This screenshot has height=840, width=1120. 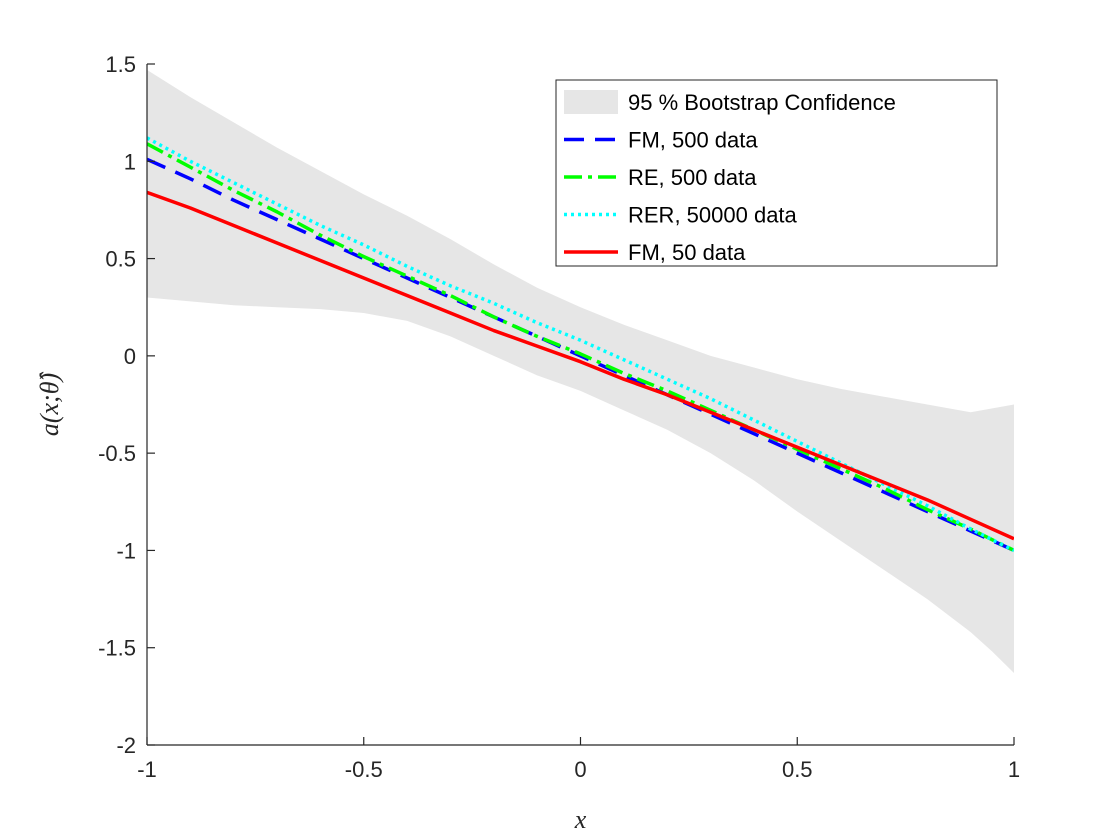 What do you see at coordinates (117, 453) in the screenshot?
I see `y-tick-label: -0.5` at bounding box center [117, 453].